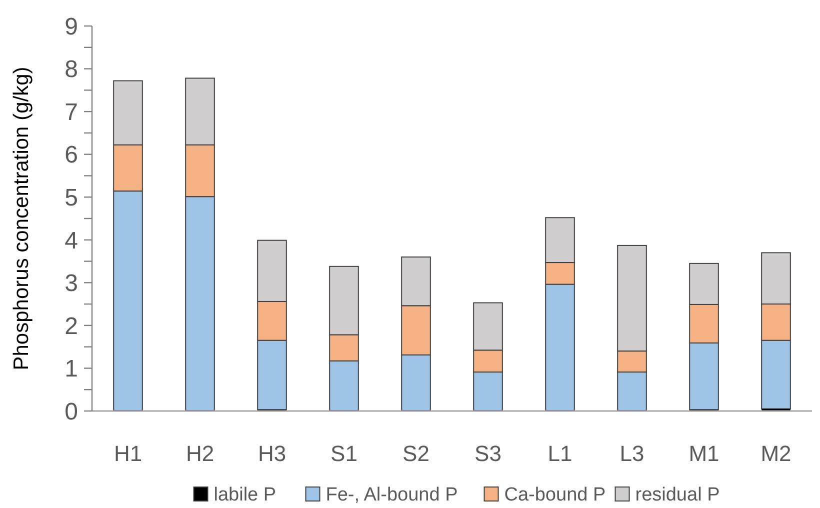  What do you see at coordinates (392, 495) in the screenshot?
I see `legend-label: Fe-, Al-bound P` at bounding box center [392, 495].